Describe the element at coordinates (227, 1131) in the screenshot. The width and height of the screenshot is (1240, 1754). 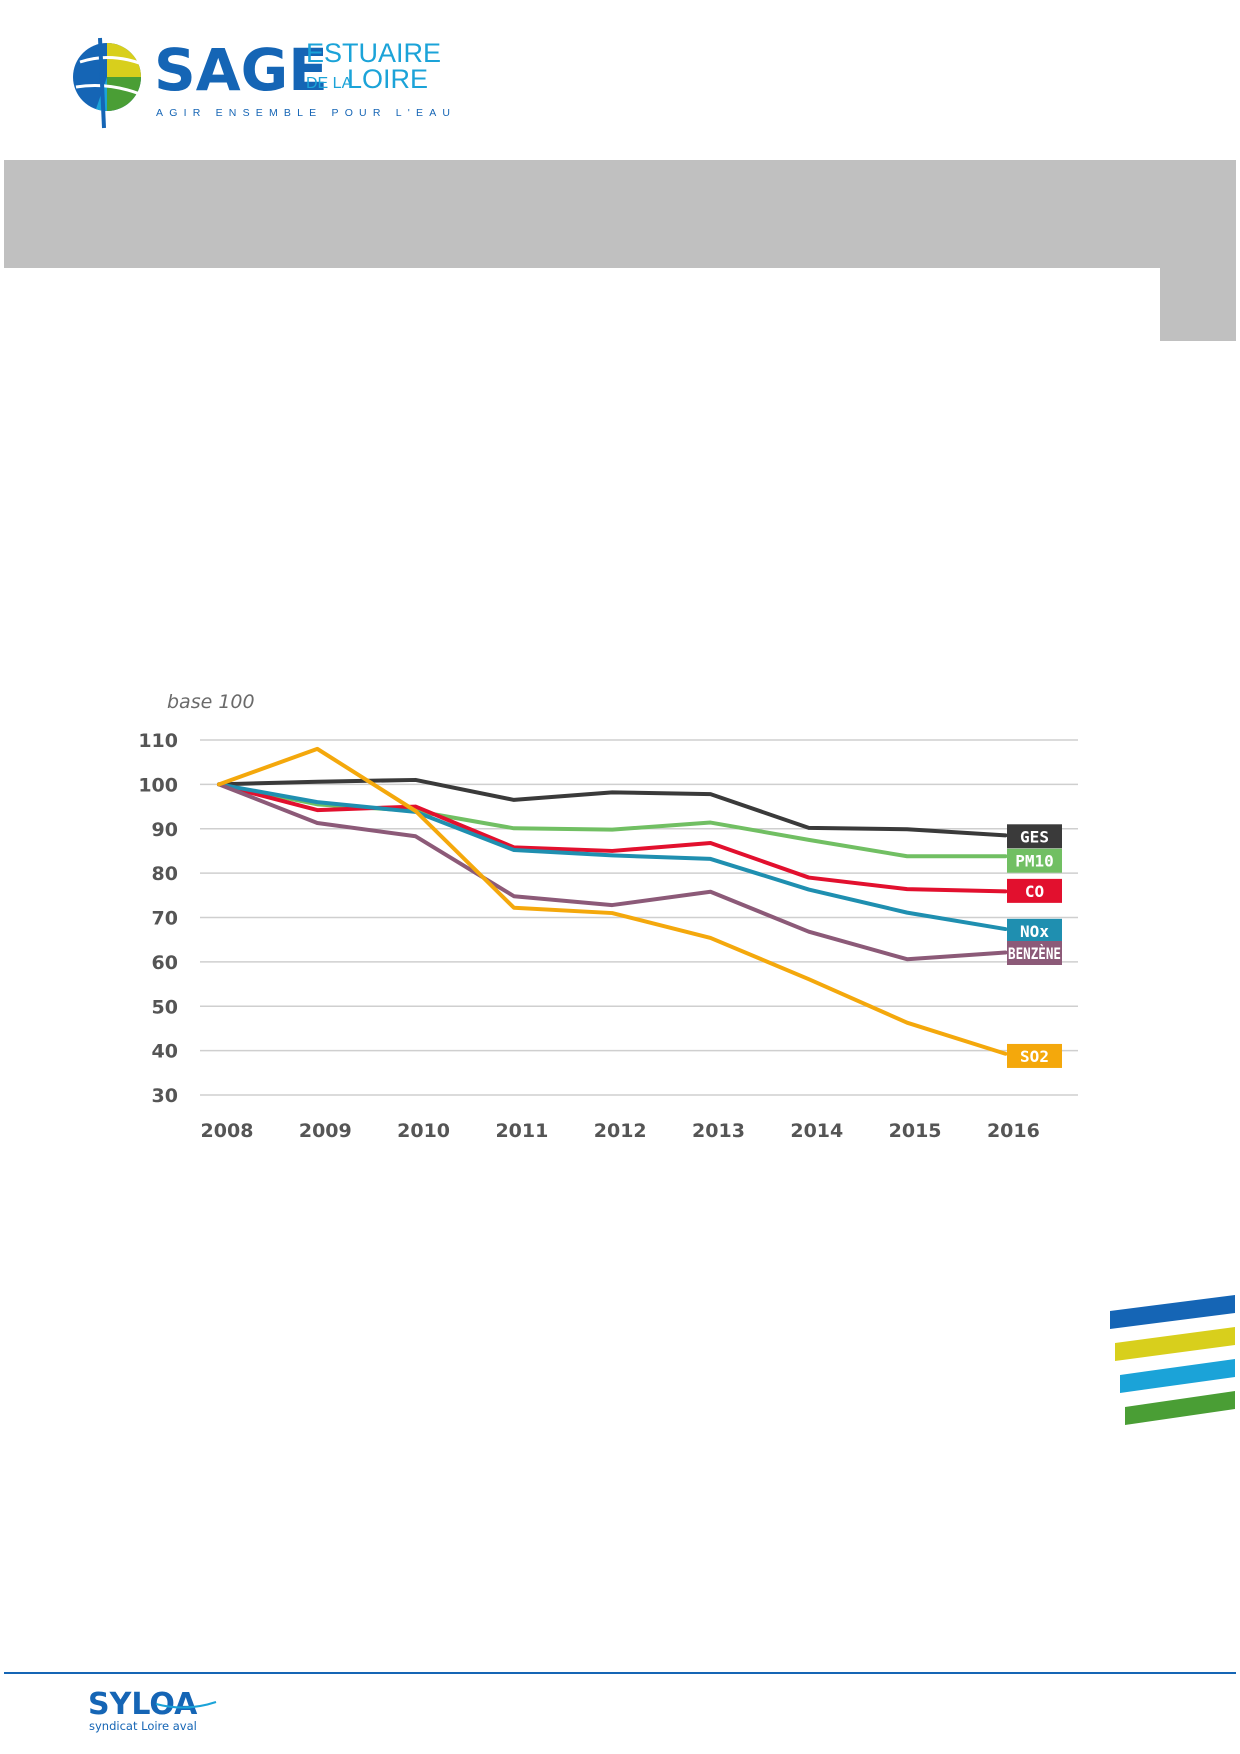
I see `x-tick-label: 2008` at that location.